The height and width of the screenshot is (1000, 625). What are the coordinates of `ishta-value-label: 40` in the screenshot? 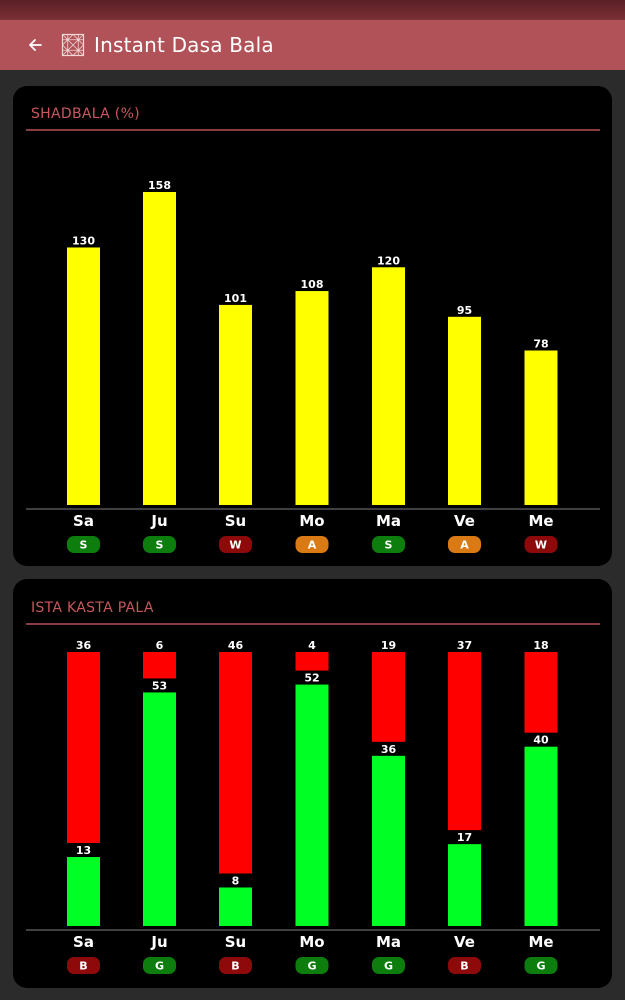 It's located at (541, 740).